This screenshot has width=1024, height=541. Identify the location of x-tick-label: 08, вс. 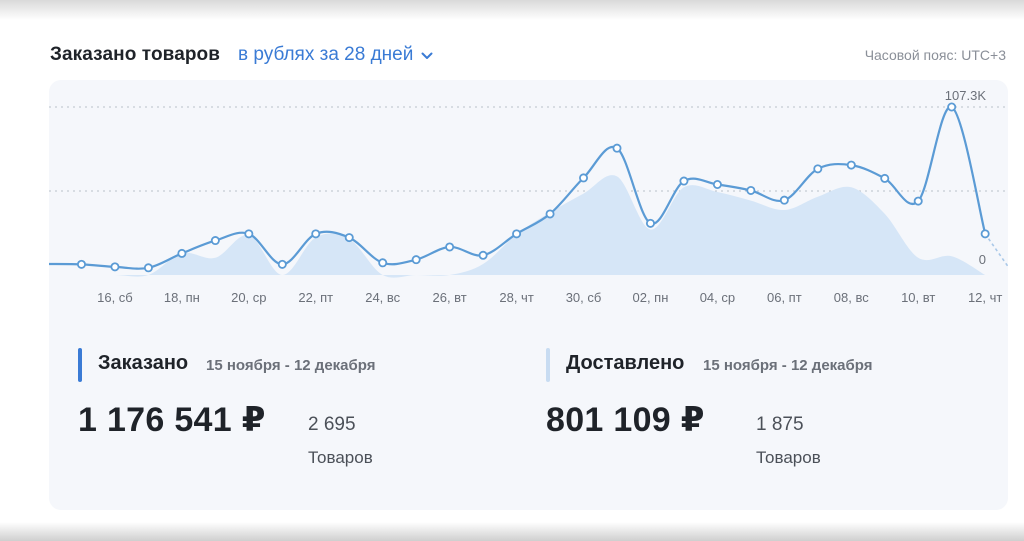
(851, 297).